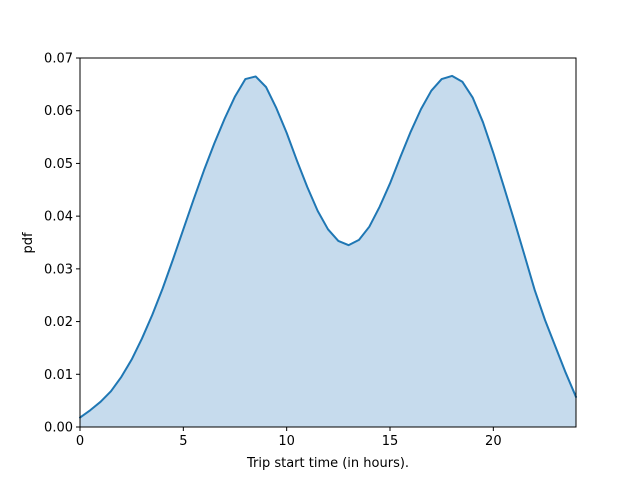  I want to click on y-tick-label: 0.02, so click(58, 322).